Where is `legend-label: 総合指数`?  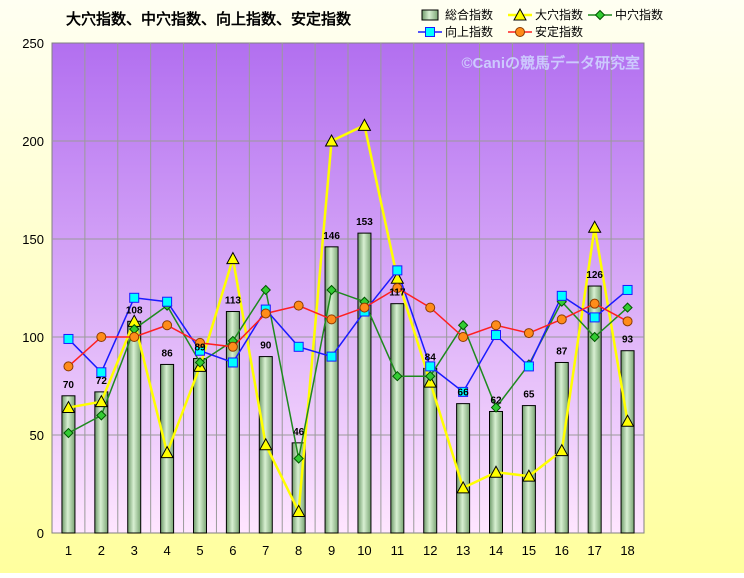
legend-label: 総合指数 is located at coordinates (469, 14).